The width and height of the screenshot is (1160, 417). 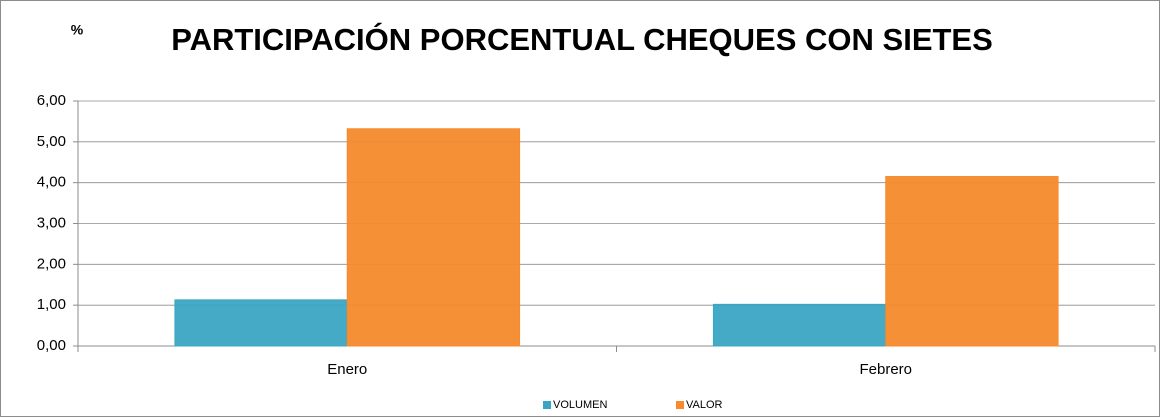 I want to click on y-tick-label: 5,00, so click(x=51, y=141).